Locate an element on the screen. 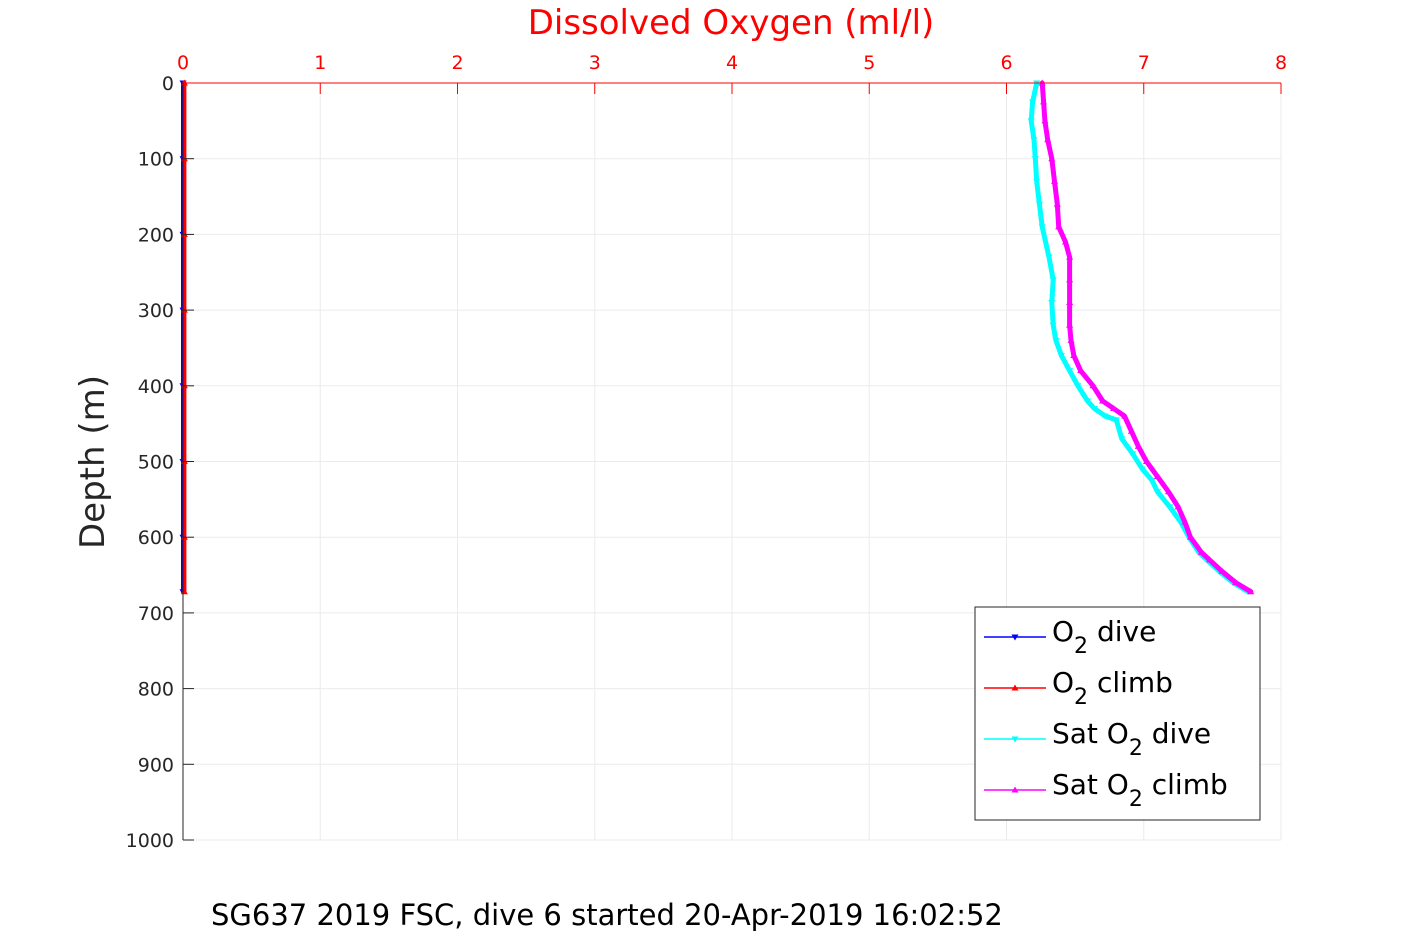  y-axis-label: Depth (m) is located at coordinates (93, 462).